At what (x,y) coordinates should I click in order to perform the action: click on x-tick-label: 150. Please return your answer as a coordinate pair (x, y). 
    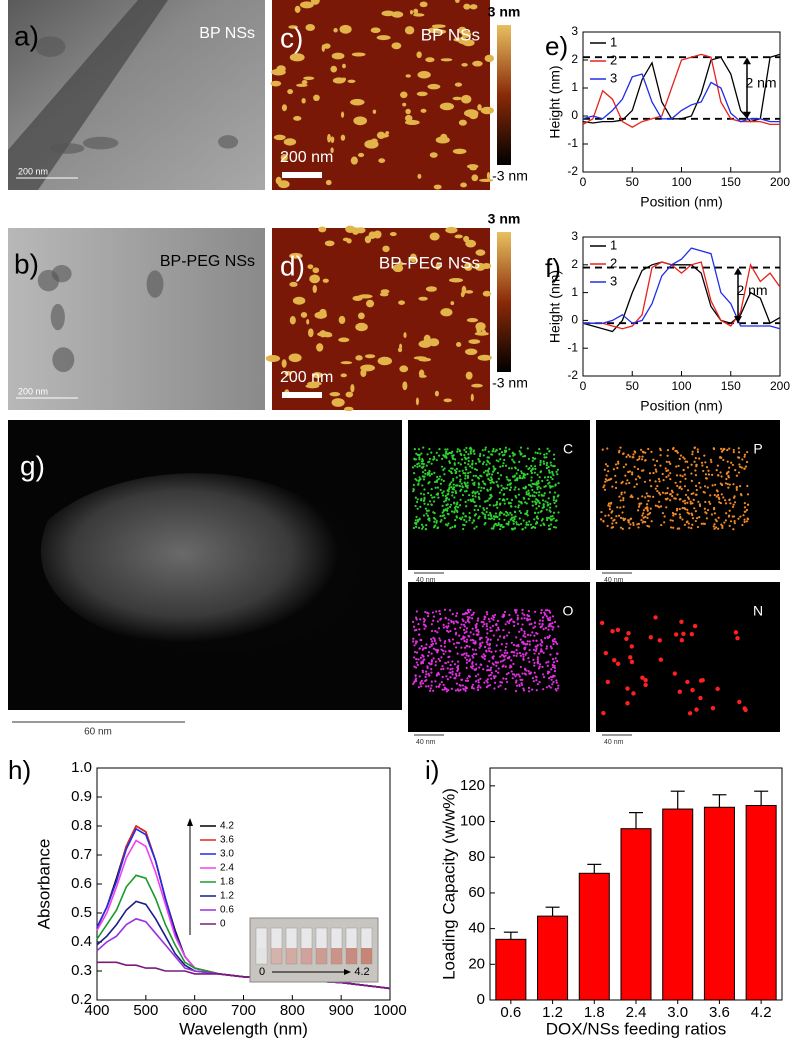
    Looking at the image, I should click on (731, 386).